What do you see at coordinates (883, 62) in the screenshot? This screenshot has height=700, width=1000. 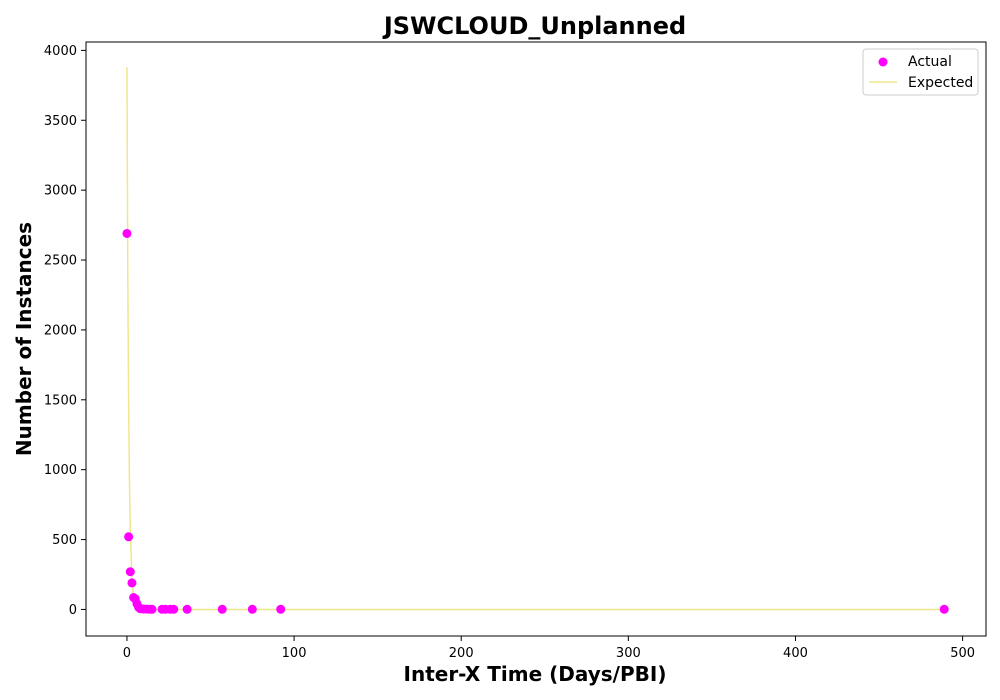 I see `legend-actual-marker` at bounding box center [883, 62].